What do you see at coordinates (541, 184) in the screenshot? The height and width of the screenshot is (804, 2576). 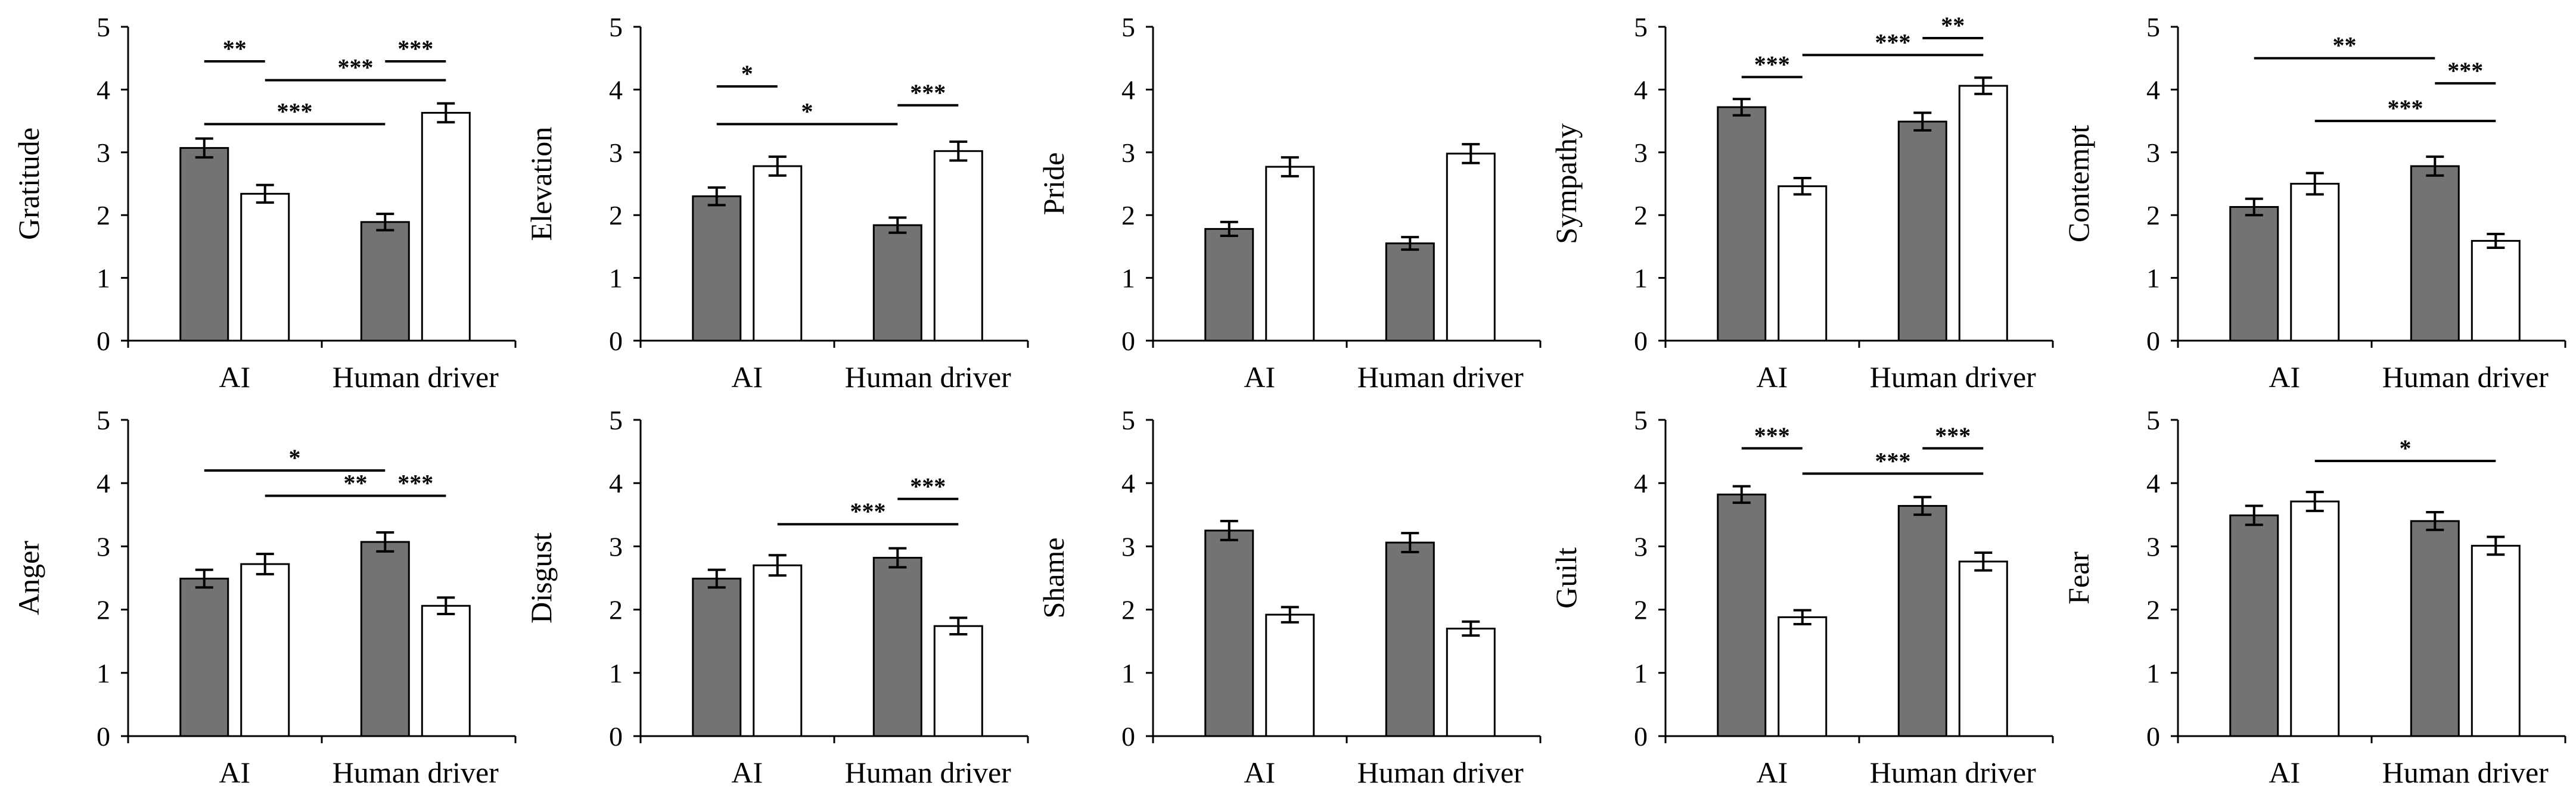 I see `y-axis-title: Elevation` at bounding box center [541, 184].